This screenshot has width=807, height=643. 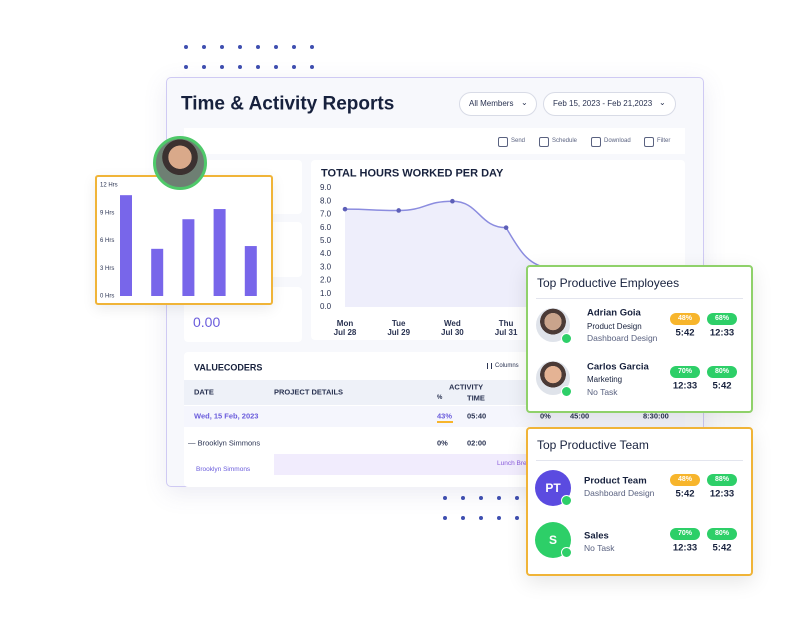 What do you see at coordinates (180, 163) in the screenshot?
I see `user-avatar` at bounding box center [180, 163].